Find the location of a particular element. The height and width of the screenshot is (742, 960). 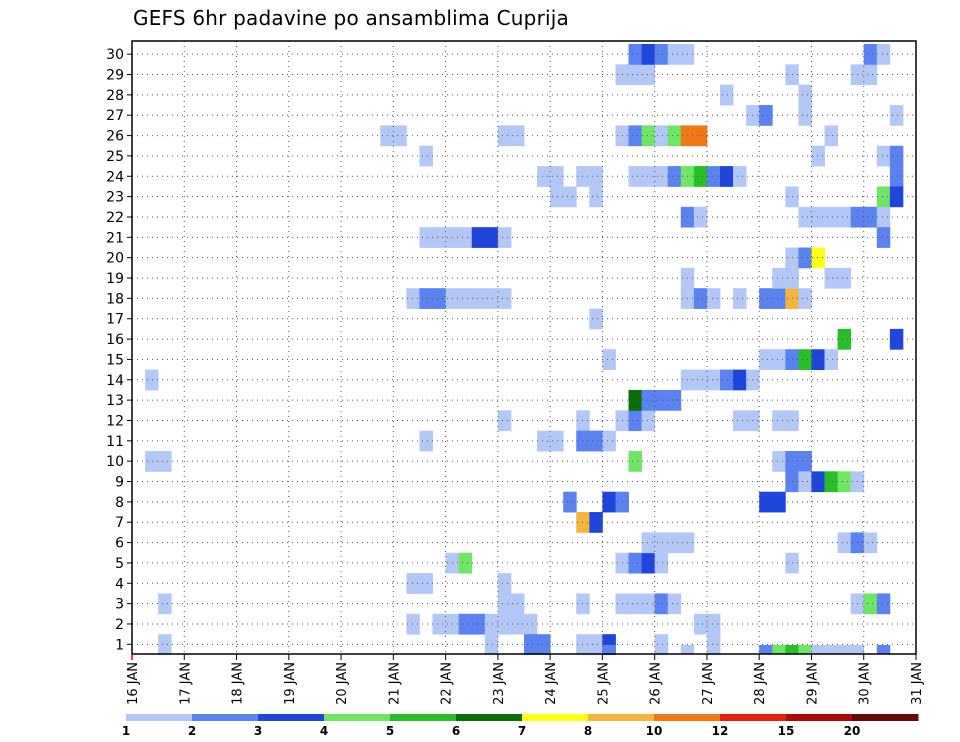

x-tick-label: 30 JAN is located at coordinates (865, 683).